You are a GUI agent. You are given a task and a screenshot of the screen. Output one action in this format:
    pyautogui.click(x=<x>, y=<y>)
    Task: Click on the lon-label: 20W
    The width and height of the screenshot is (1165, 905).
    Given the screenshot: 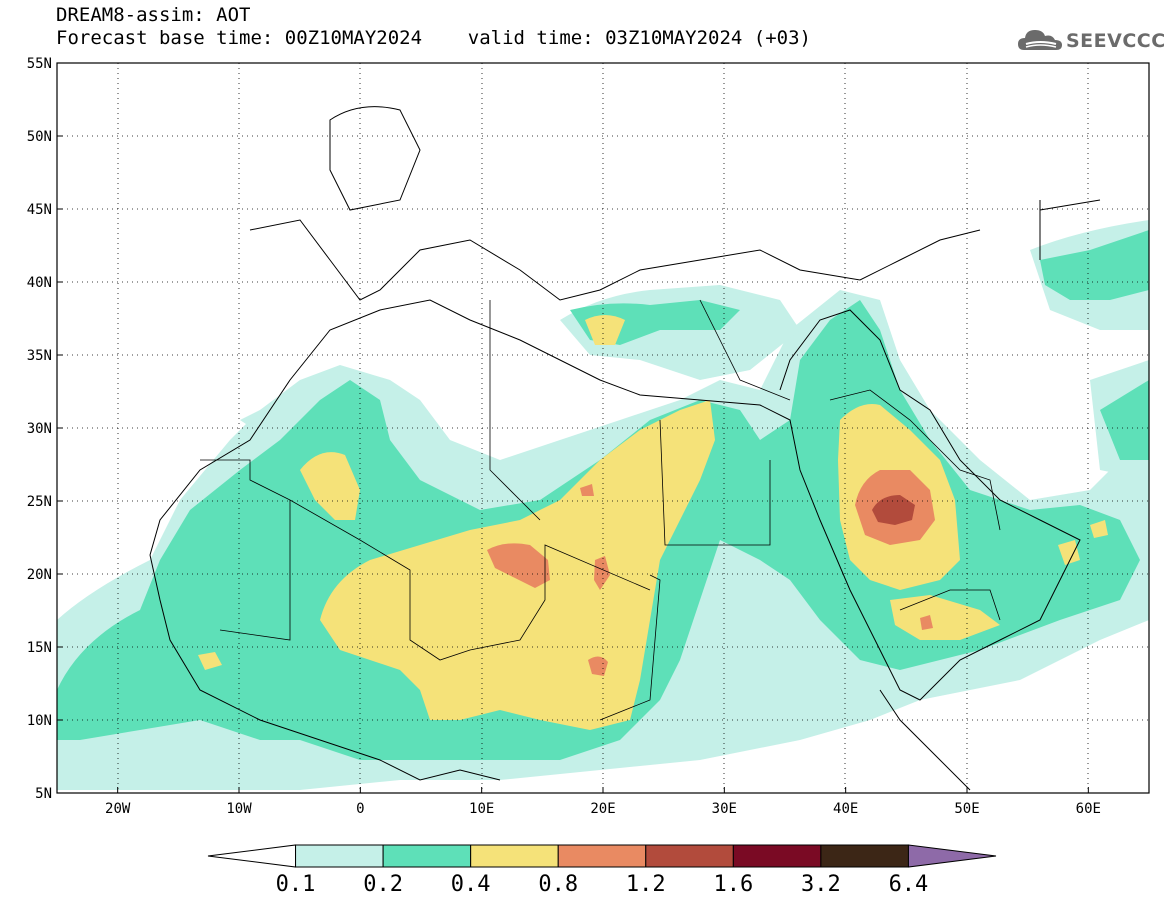 What is the action you would take?
    pyautogui.click(x=118, y=809)
    